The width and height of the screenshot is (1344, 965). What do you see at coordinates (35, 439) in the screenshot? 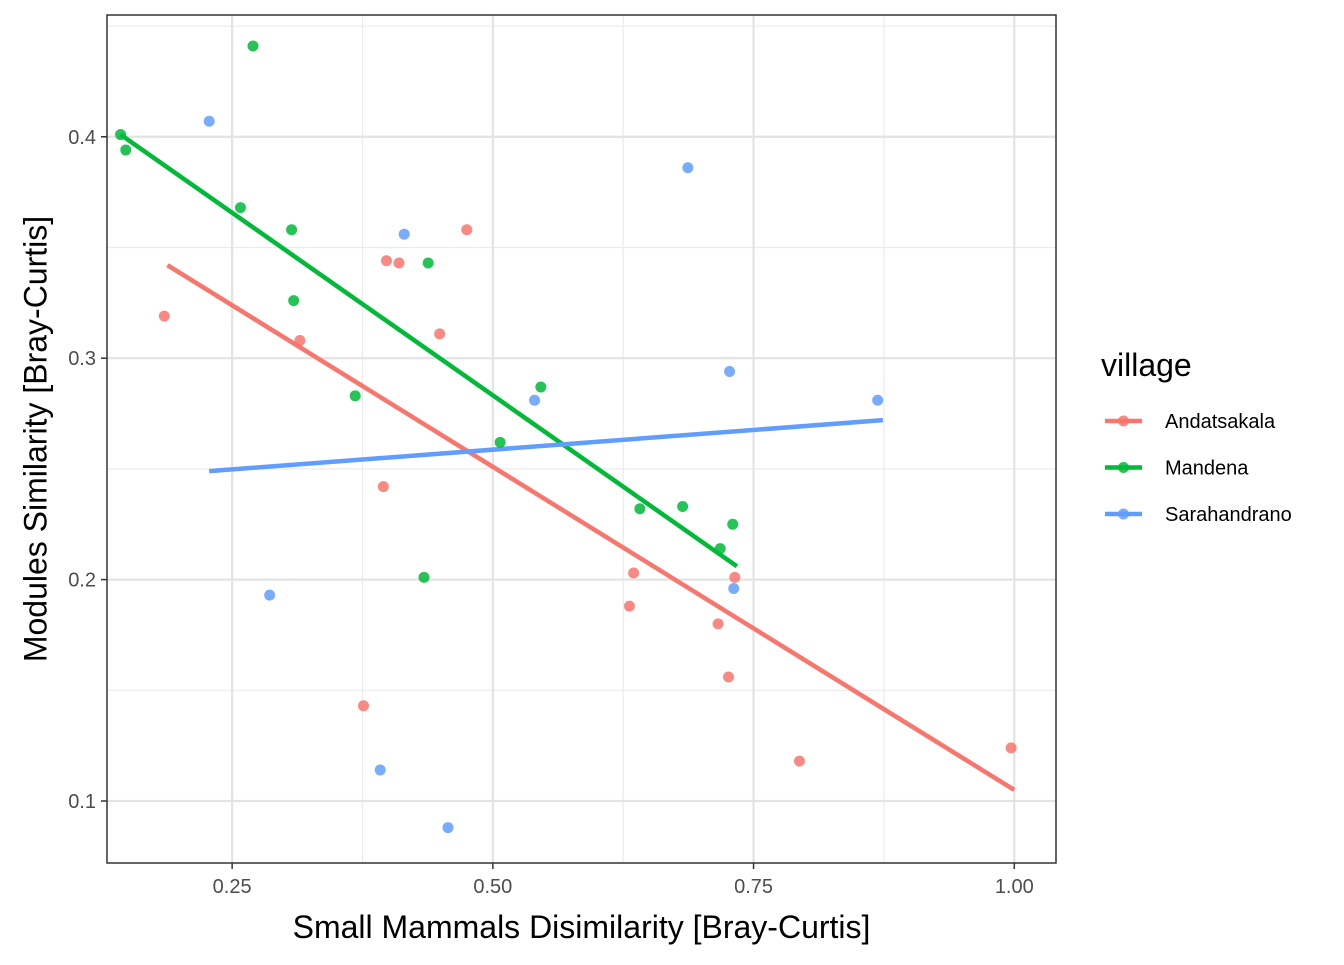
I see `y-axis-title: Modules Similarity [Bray-Curtis]` at bounding box center [35, 439].